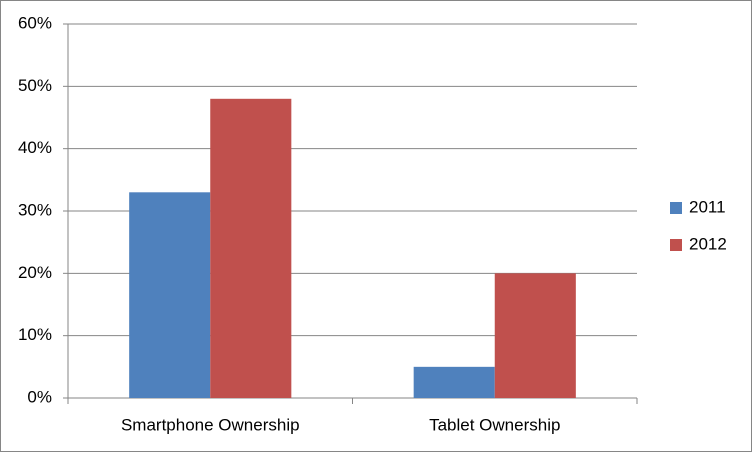 The image size is (752, 452). Describe the element at coordinates (35, 272) in the screenshot. I see `y-tick-label: 20%` at that location.